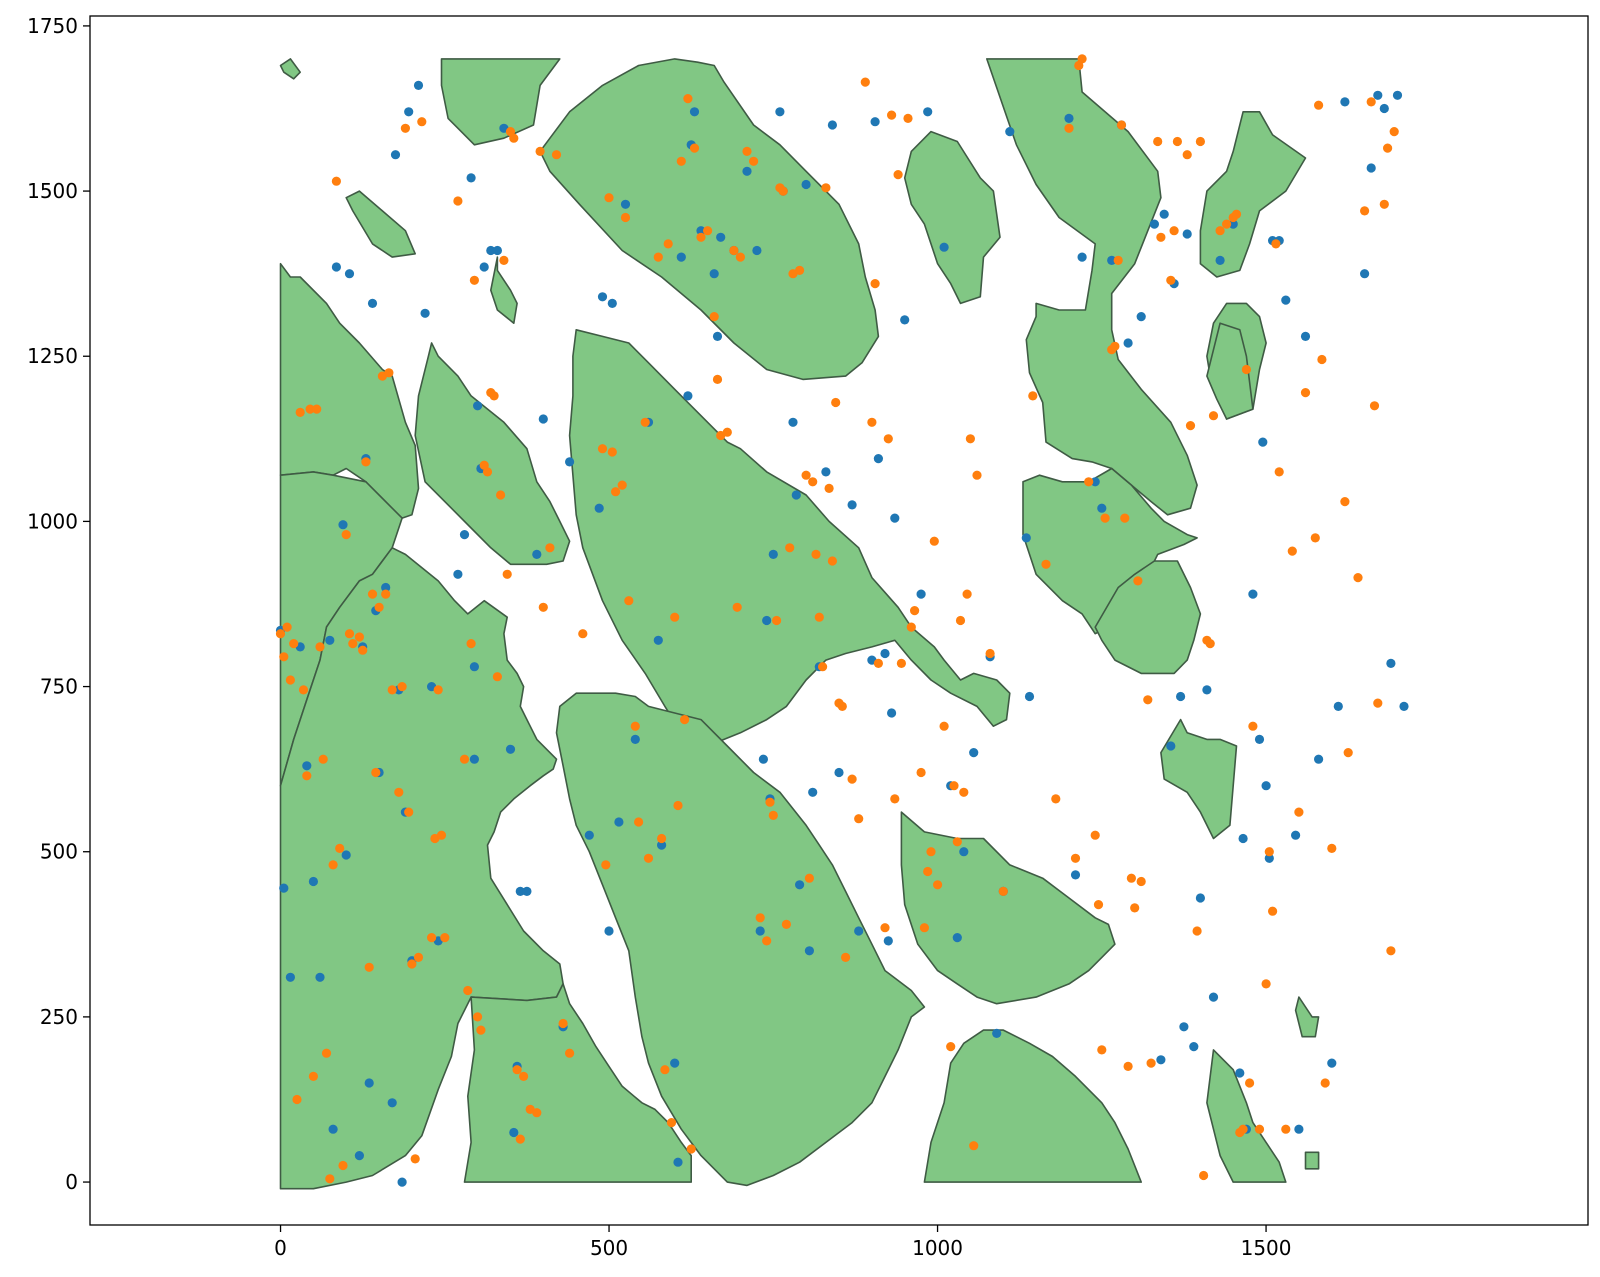 The width and height of the screenshot is (1600, 1277). What do you see at coordinates (937, 1248) in the screenshot?
I see `x-tick-label: 1000` at bounding box center [937, 1248].